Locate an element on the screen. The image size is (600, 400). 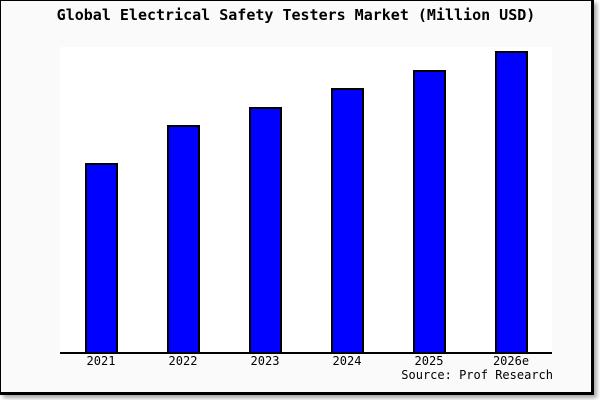
bar-2025 is located at coordinates (429, 211).